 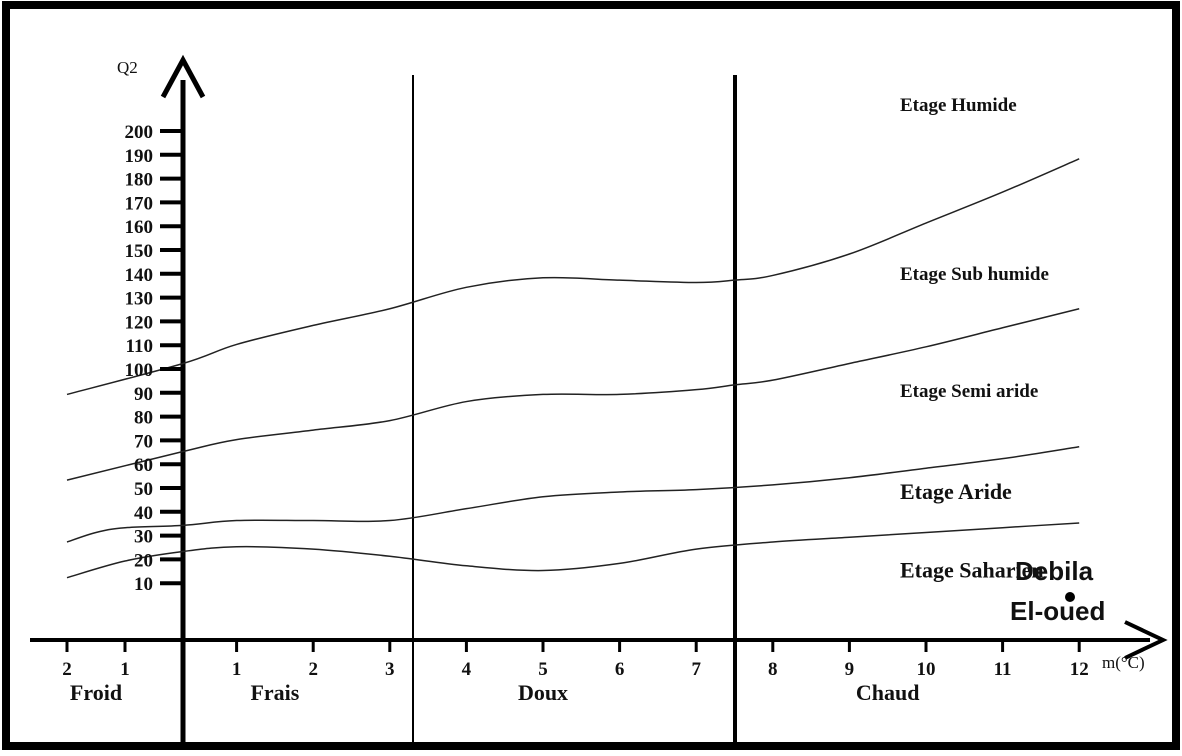 I want to click on zone-label: Chaud, so click(x=888, y=692).